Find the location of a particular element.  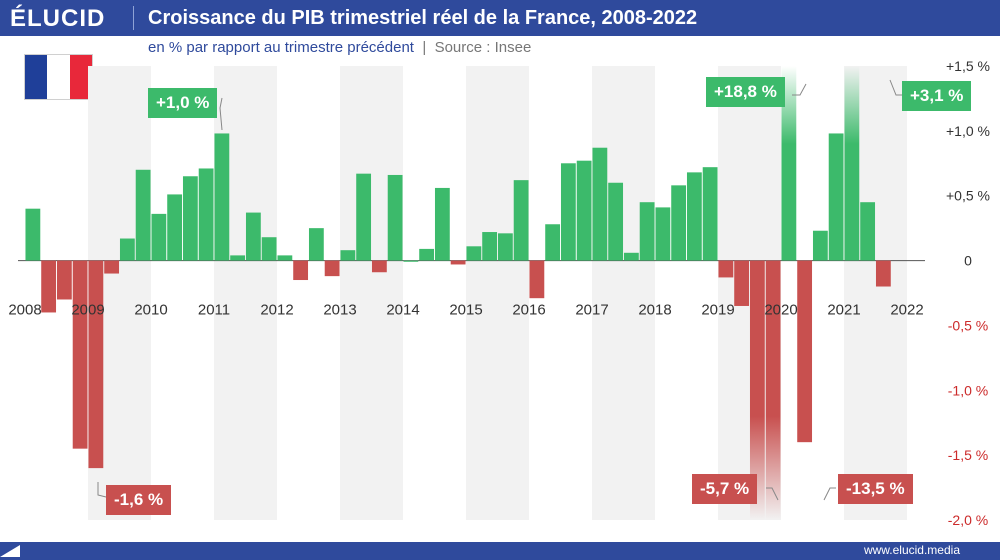

bar-2019-T2 is located at coordinates (742, 283).